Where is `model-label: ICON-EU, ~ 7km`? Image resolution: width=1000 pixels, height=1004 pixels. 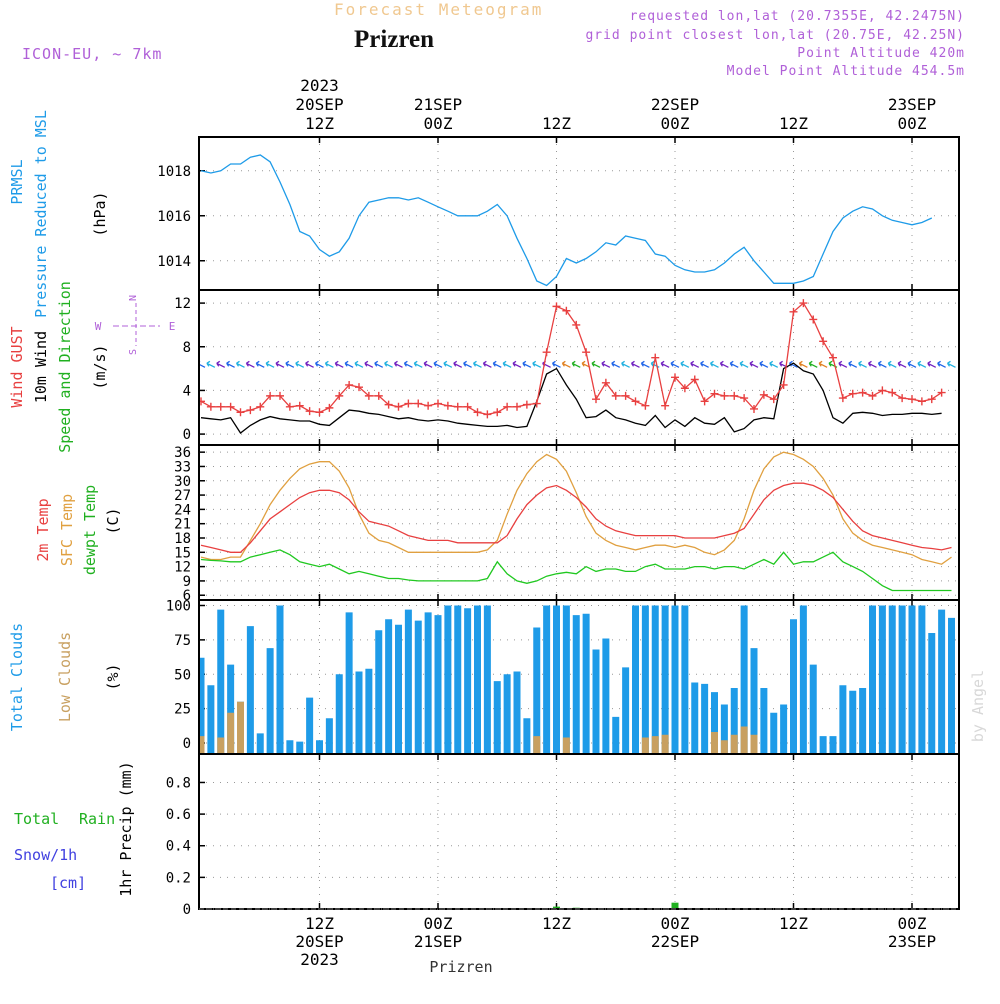 model-label: ICON-EU, ~ 7km is located at coordinates (92, 54).